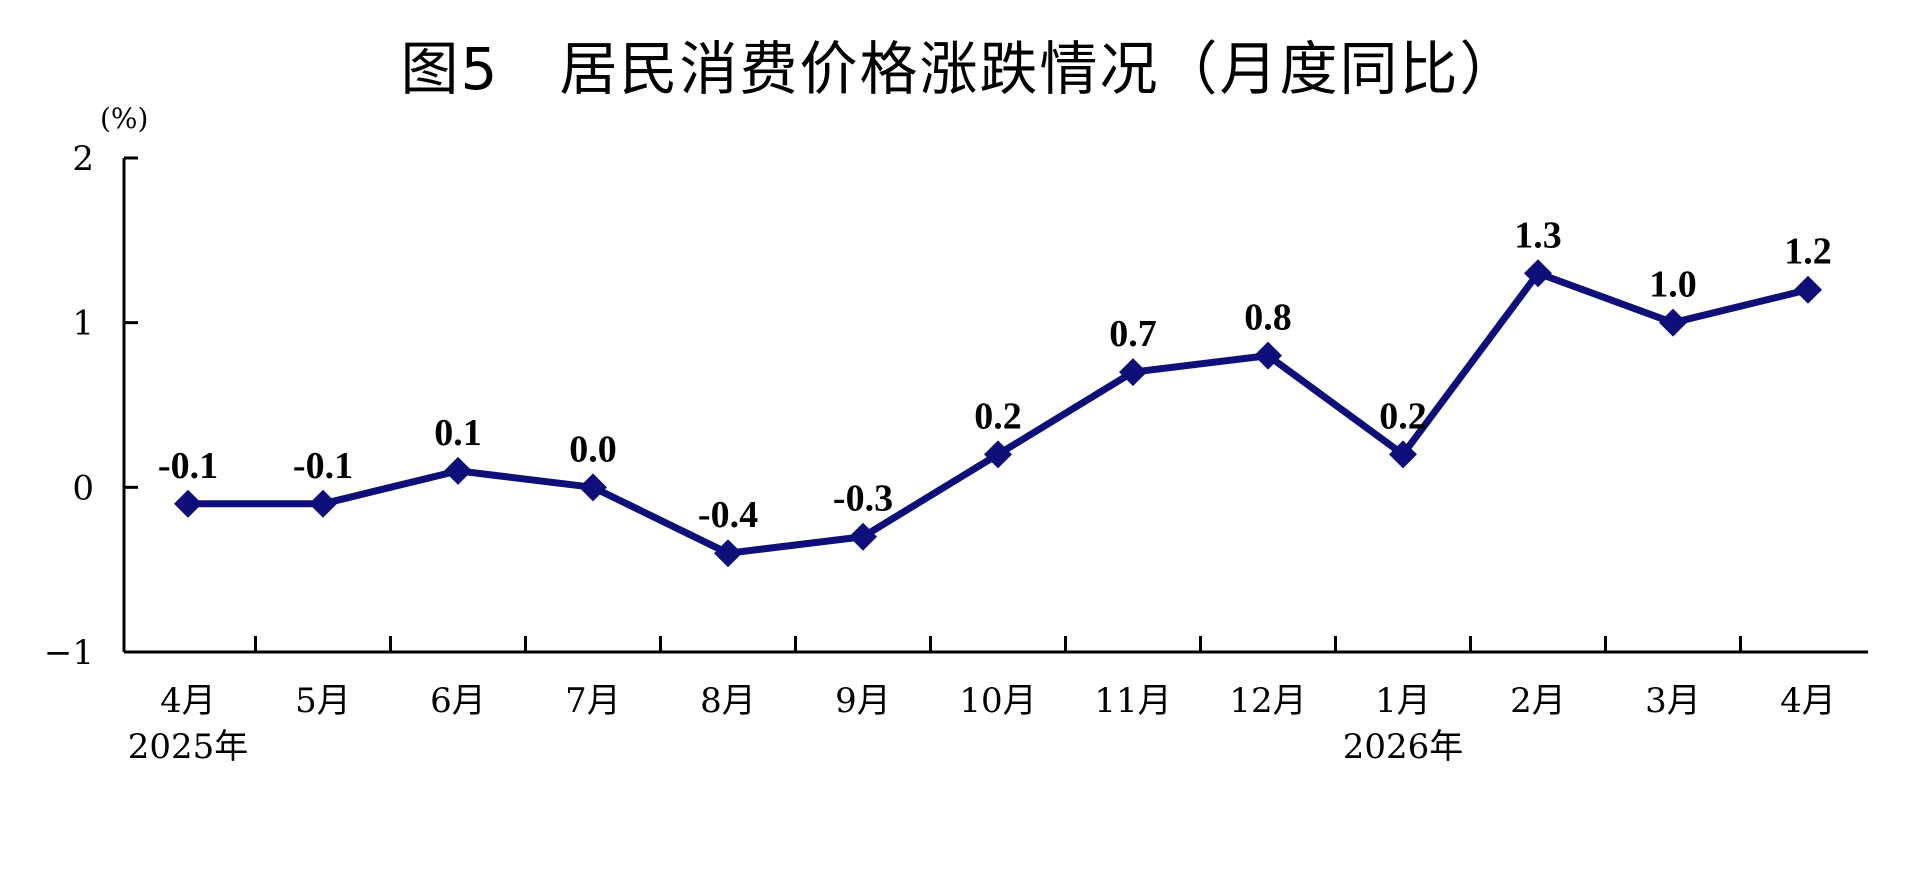 The width and height of the screenshot is (1920, 873). I want to click on data-label: 0.1, so click(458, 433).